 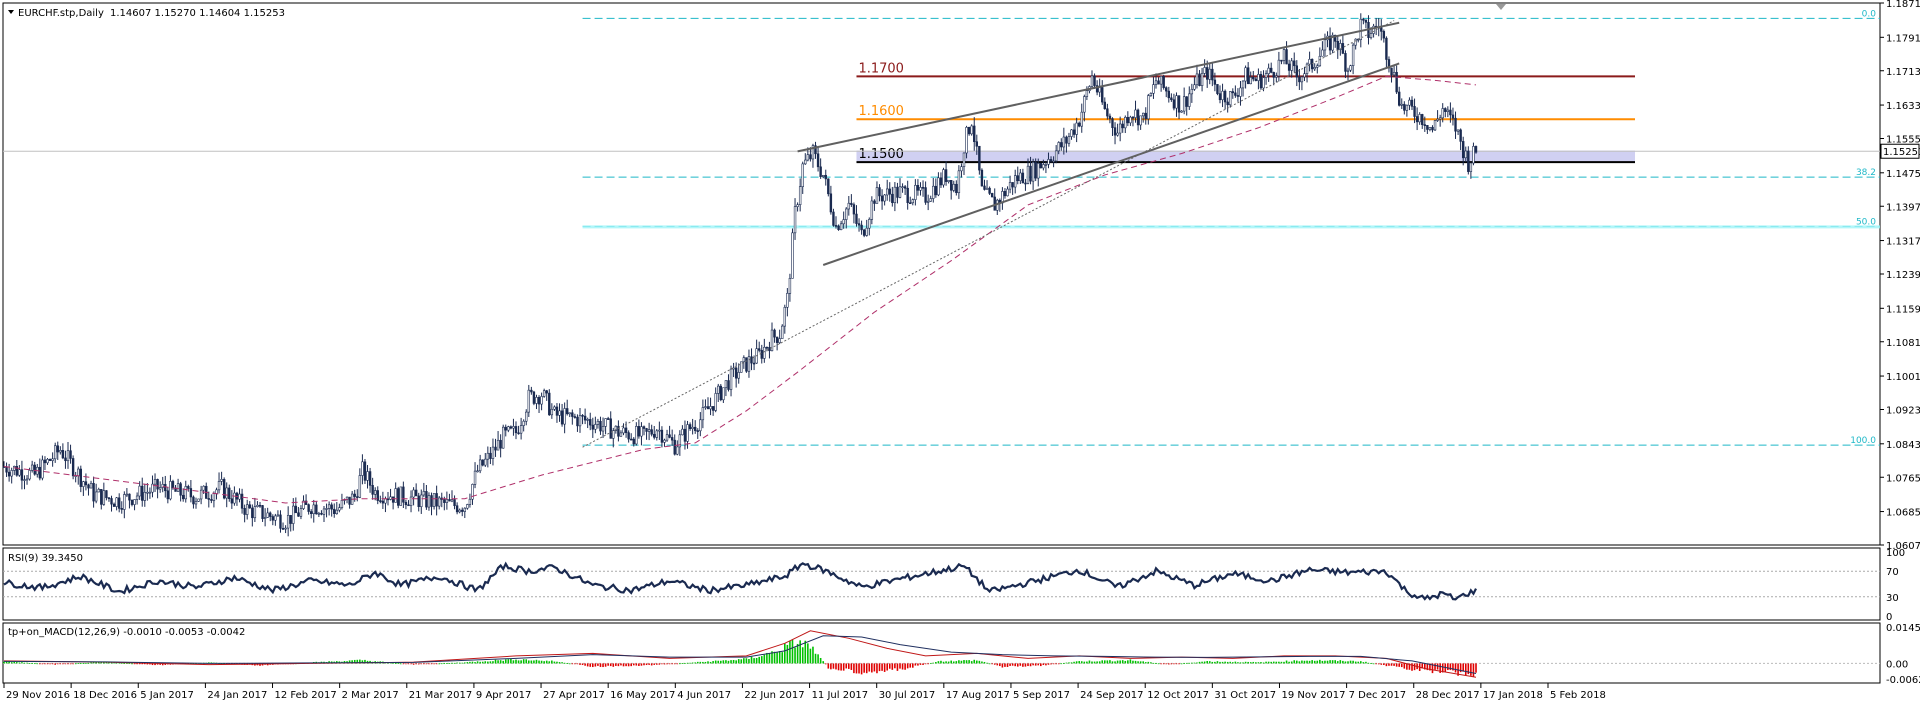 What do you see at coordinates (1448, 695) in the screenshot?
I see `date-tick-label: 28 Dec 2017` at bounding box center [1448, 695].